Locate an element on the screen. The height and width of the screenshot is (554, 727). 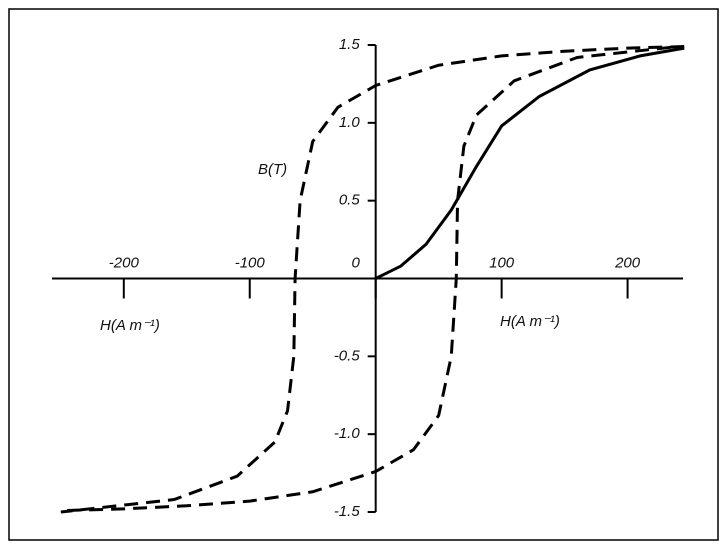
y-tick-label: -0.5 is located at coordinates (347, 355).